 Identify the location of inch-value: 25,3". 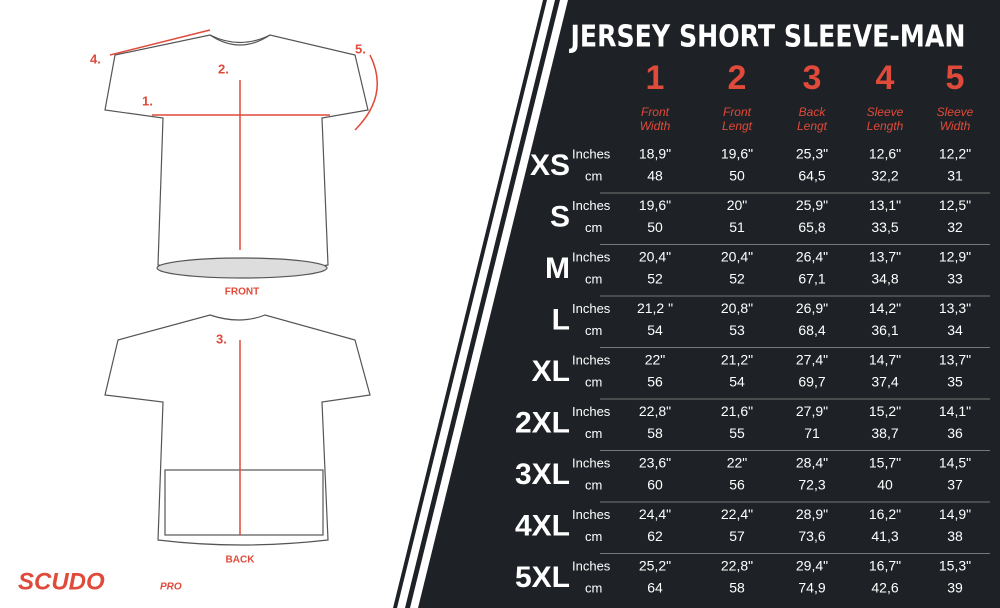
(812, 154).